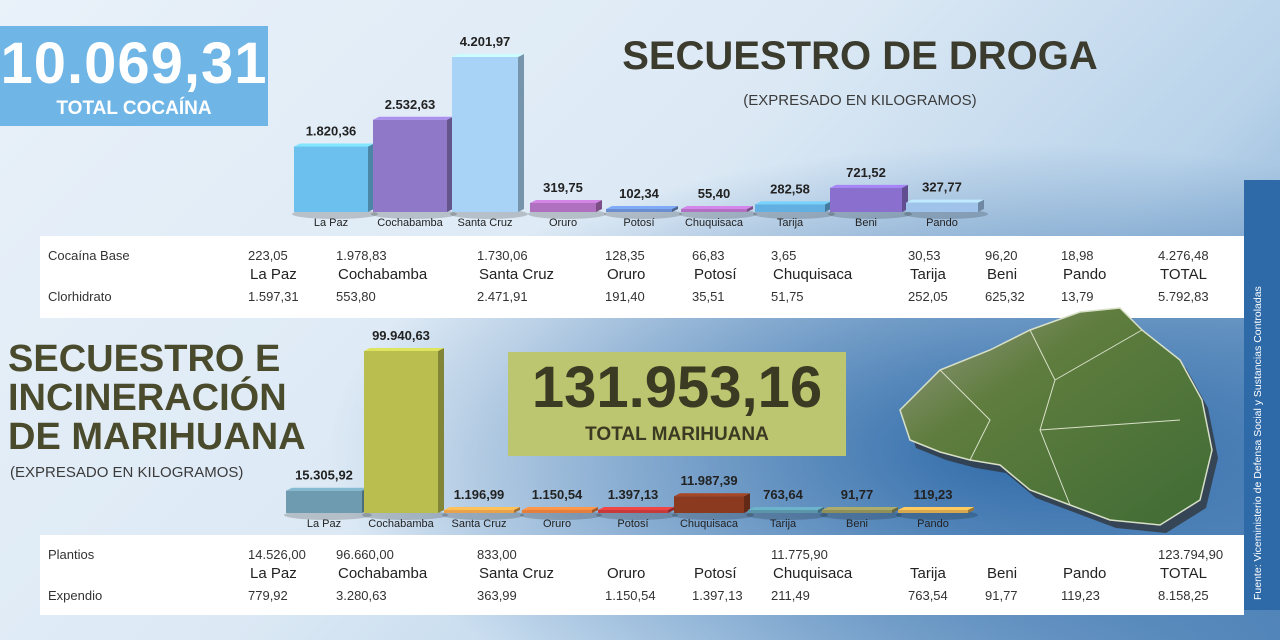  I want to click on total-cocaina-box, so click(134, 76).